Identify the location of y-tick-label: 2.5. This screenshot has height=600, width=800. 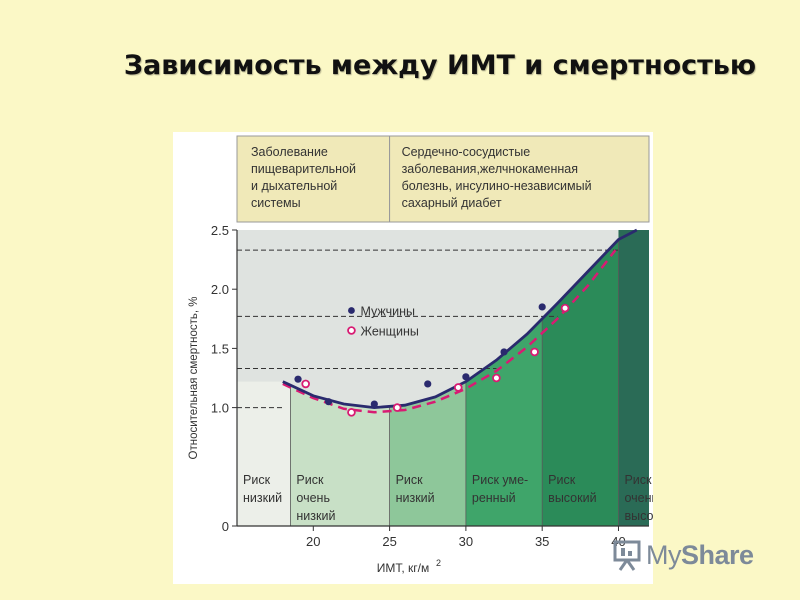
(220, 230).